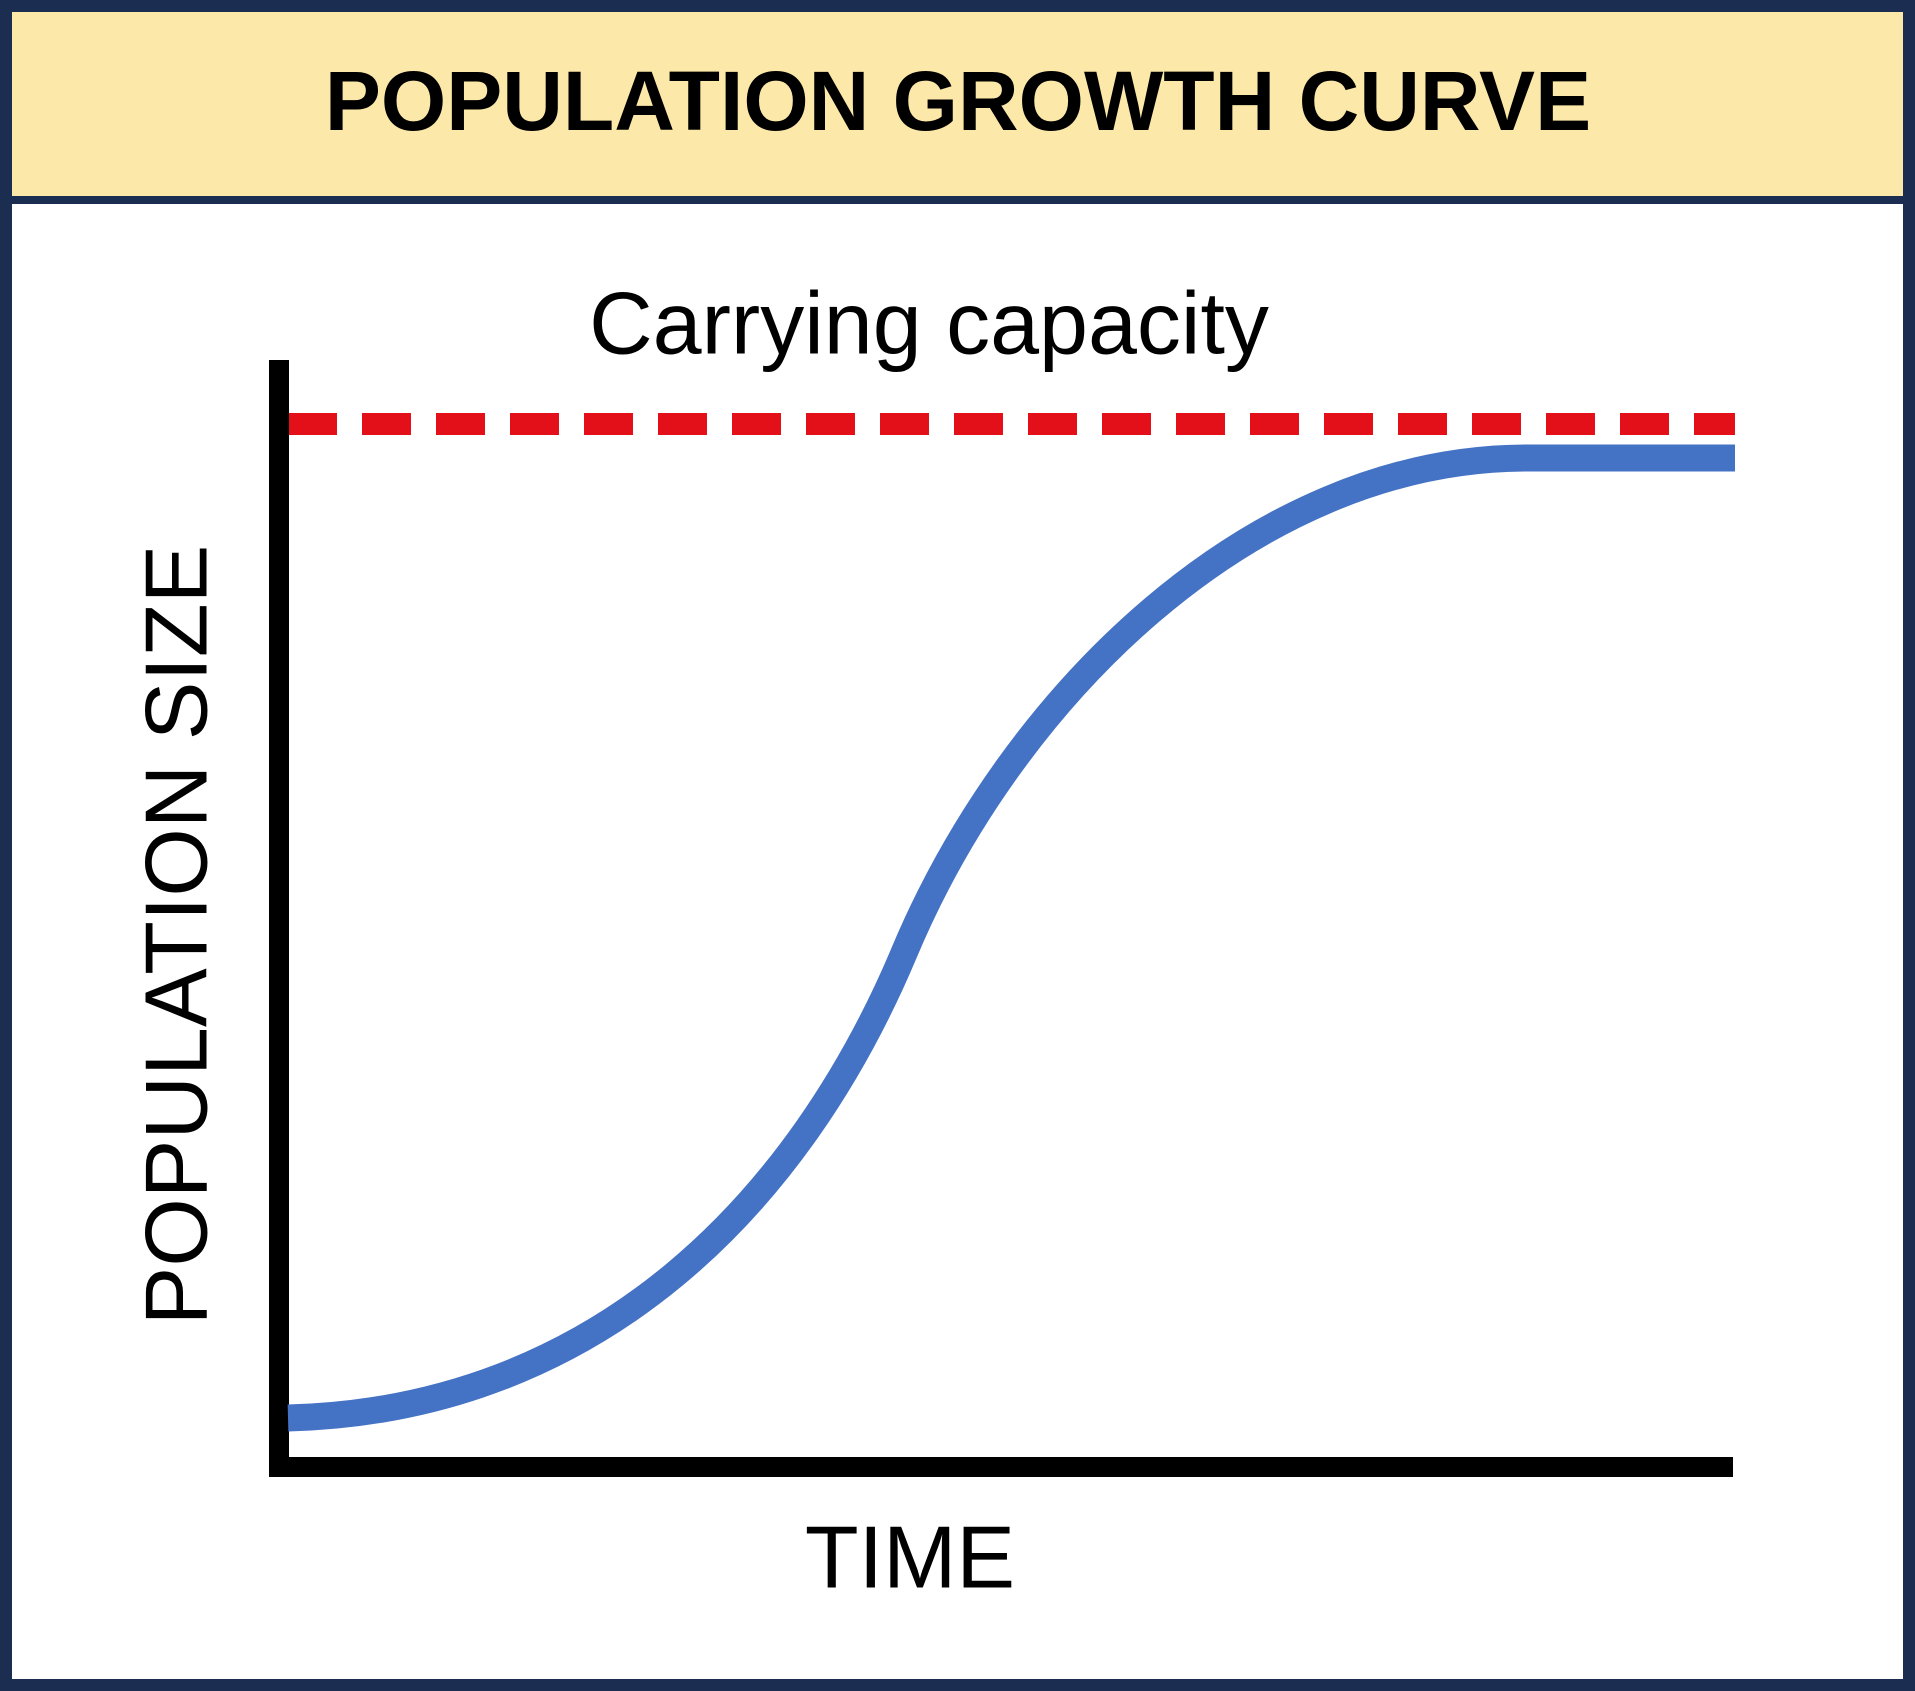 Image resolution: width=1915 pixels, height=1691 pixels. I want to click on carrying-capacity-label: Carrying capacity, so click(929, 322).